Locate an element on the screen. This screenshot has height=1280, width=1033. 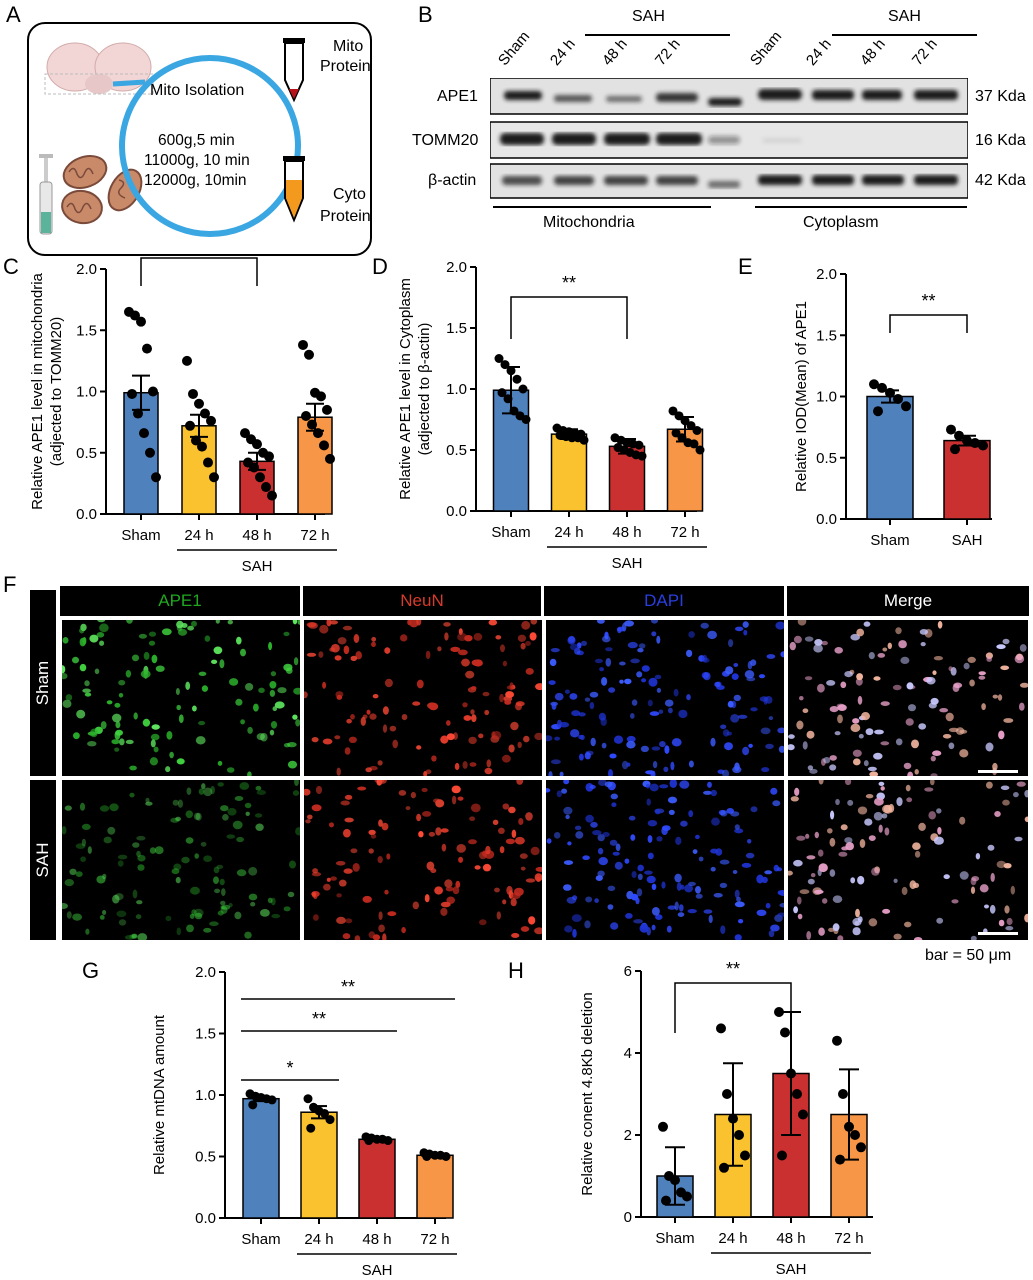
mito-isolation-schematic is located at coordinates (199, 139).